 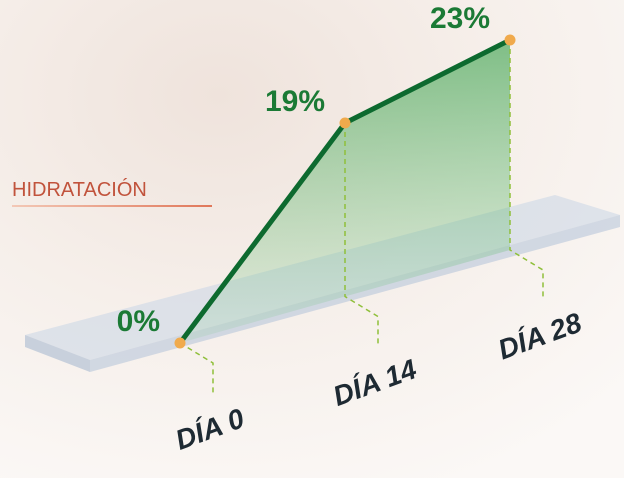 I want to click on series-label: HIDRATACIÓN, so click(x=79, y=189).